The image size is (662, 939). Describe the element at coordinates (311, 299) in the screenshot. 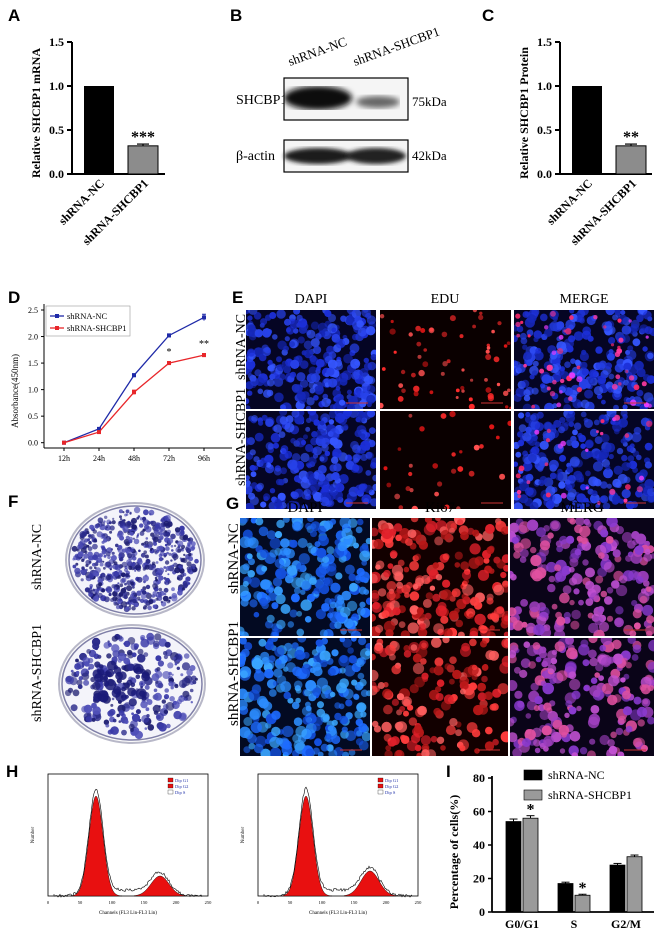

I see `col-label-dapi: DAPI` at that location.